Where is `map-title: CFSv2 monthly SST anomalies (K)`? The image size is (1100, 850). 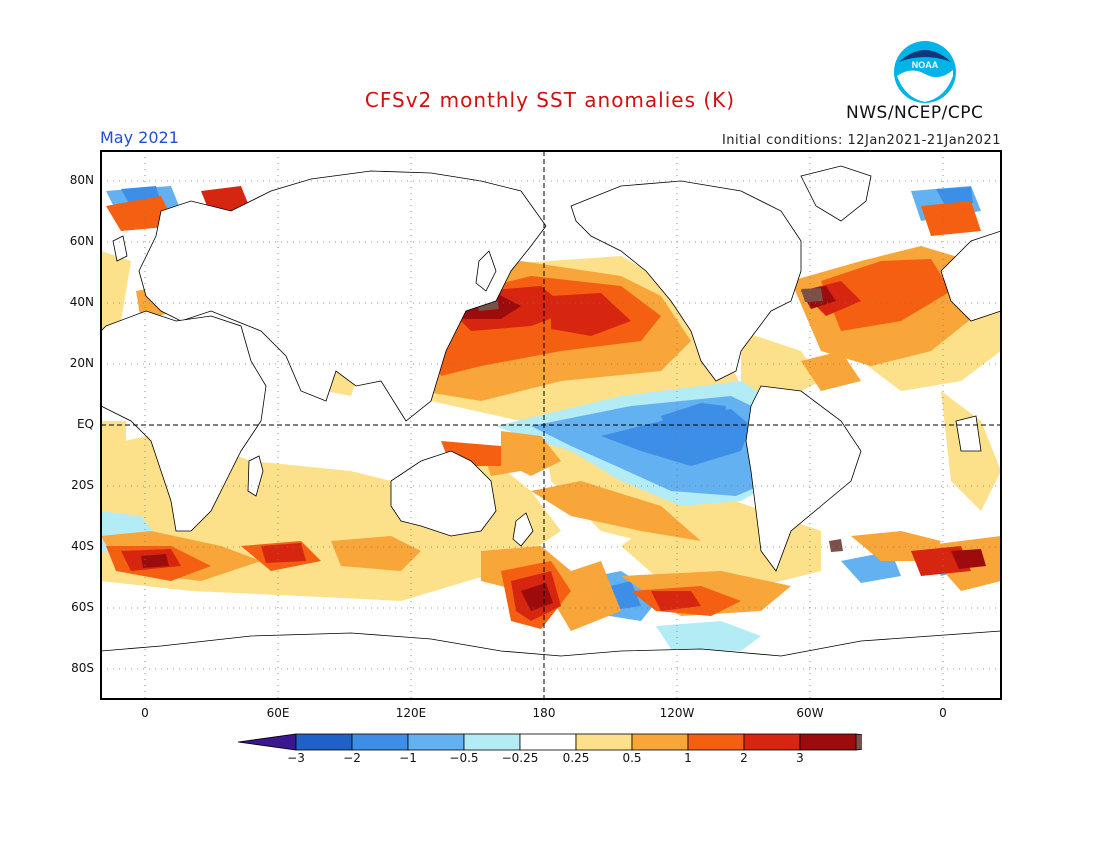
map-title: CFSv2 monthly SST anomalies (K) is located at coordinates (550, 100).